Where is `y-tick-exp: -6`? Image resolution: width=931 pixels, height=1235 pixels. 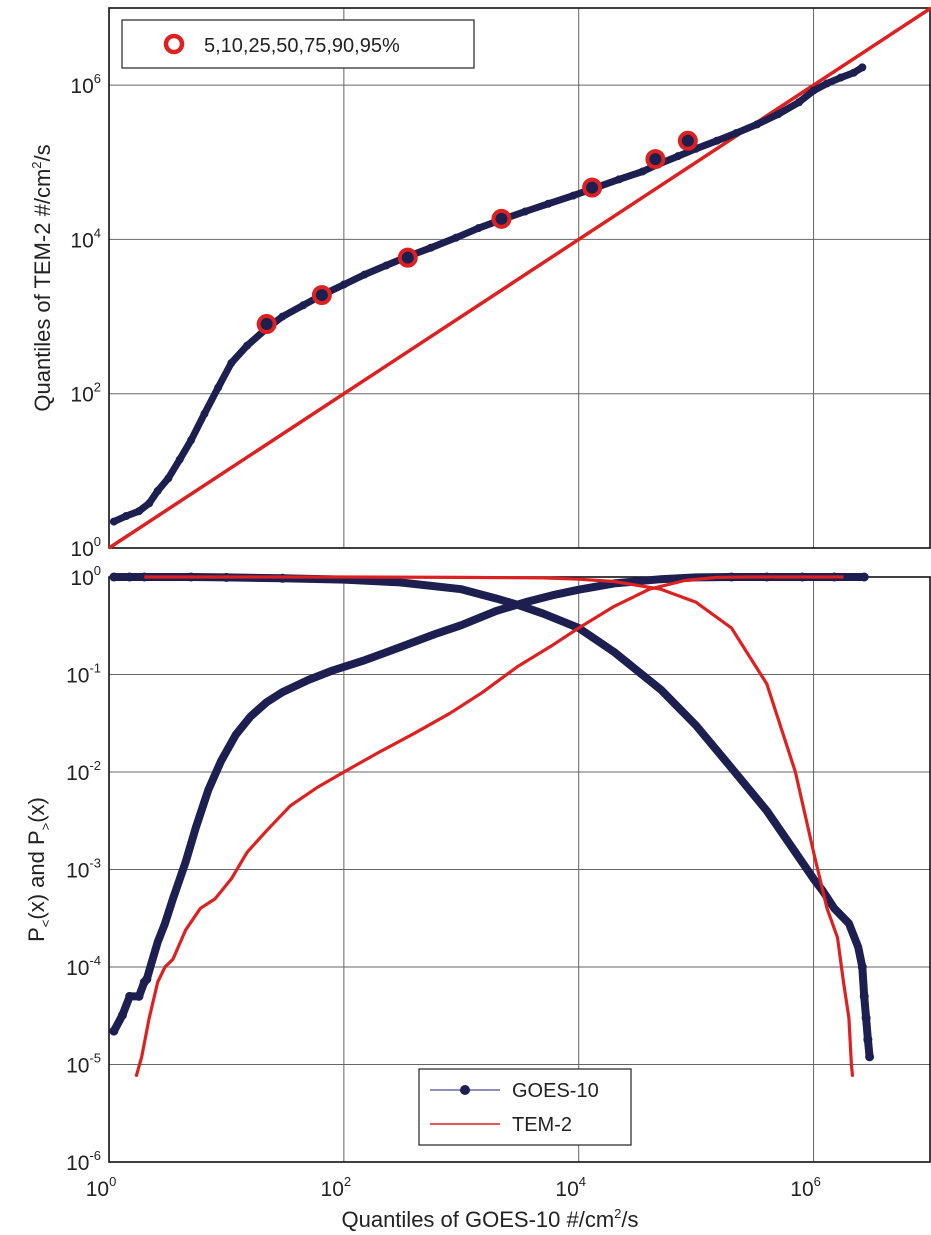
y-tick-exp: -6 is located at coordinates (95, 1155).